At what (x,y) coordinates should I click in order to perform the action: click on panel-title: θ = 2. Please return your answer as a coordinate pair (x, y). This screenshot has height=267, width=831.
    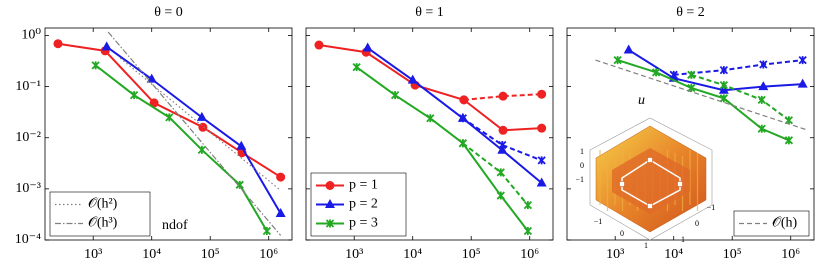
    Looking at the image, I should click on (690, 12).